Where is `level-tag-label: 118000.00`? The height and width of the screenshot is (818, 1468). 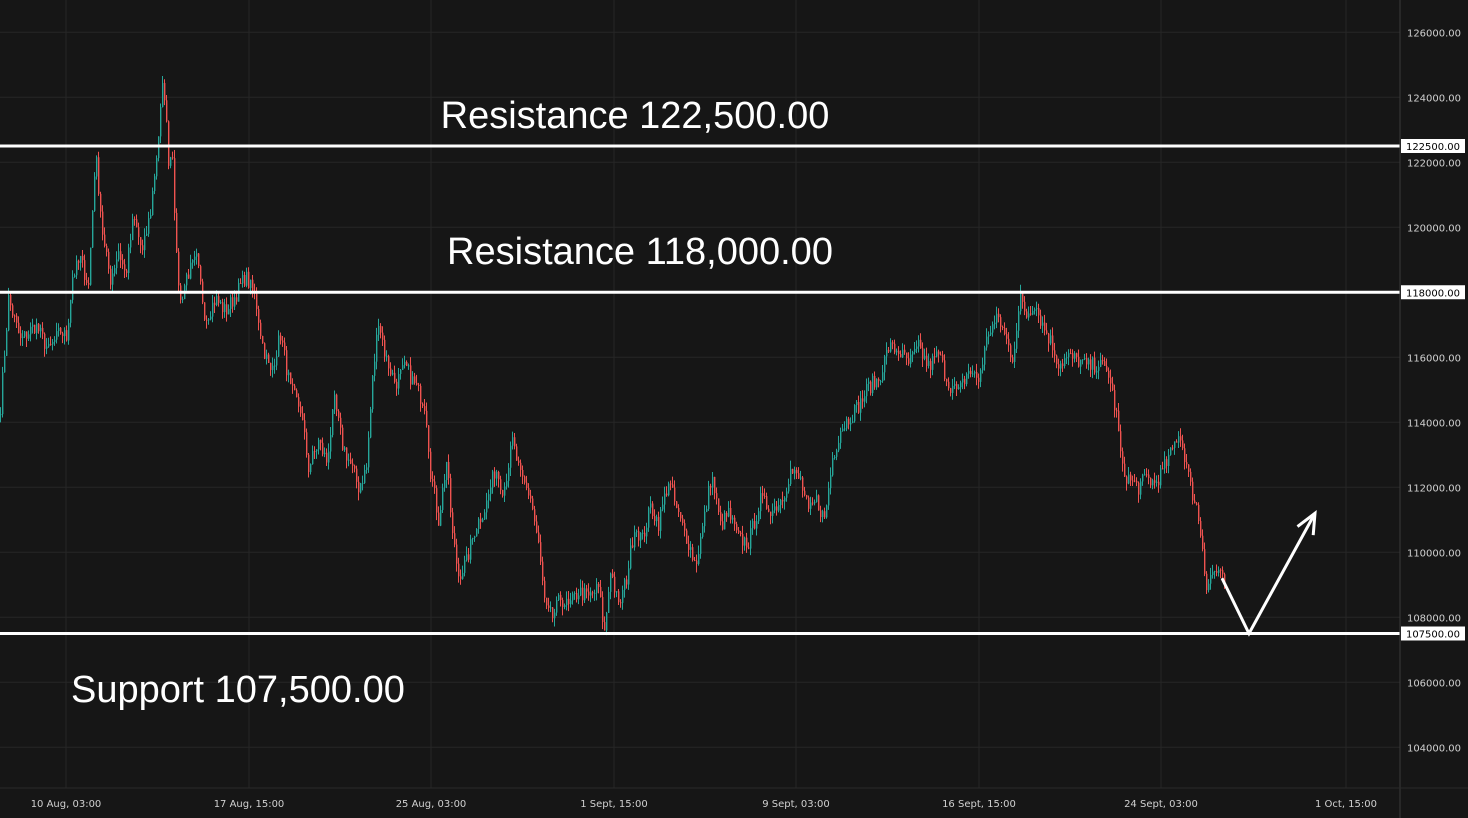 level-tag-label: 118000.00 is located at coordinates (1433, 293).